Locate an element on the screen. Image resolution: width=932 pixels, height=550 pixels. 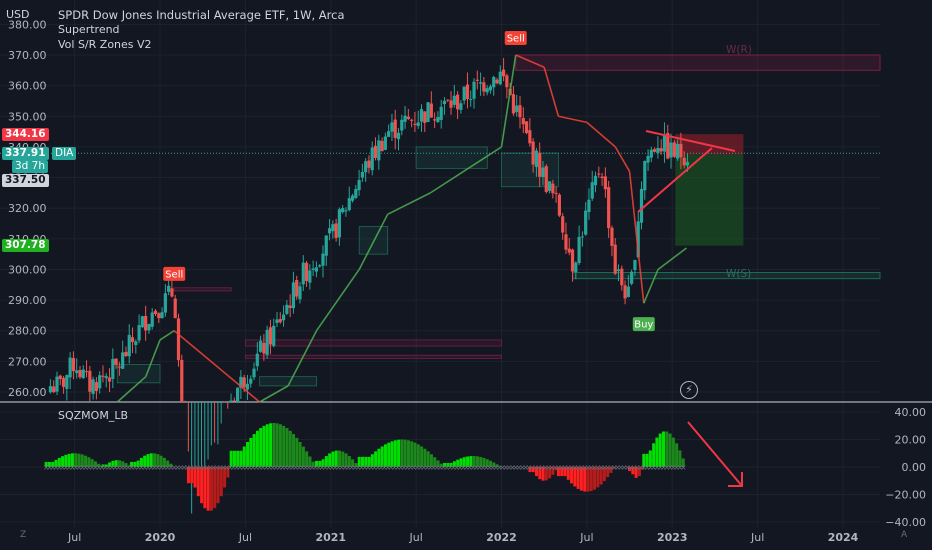
time-tick-label: Jul is located at coordinates (586, 537).